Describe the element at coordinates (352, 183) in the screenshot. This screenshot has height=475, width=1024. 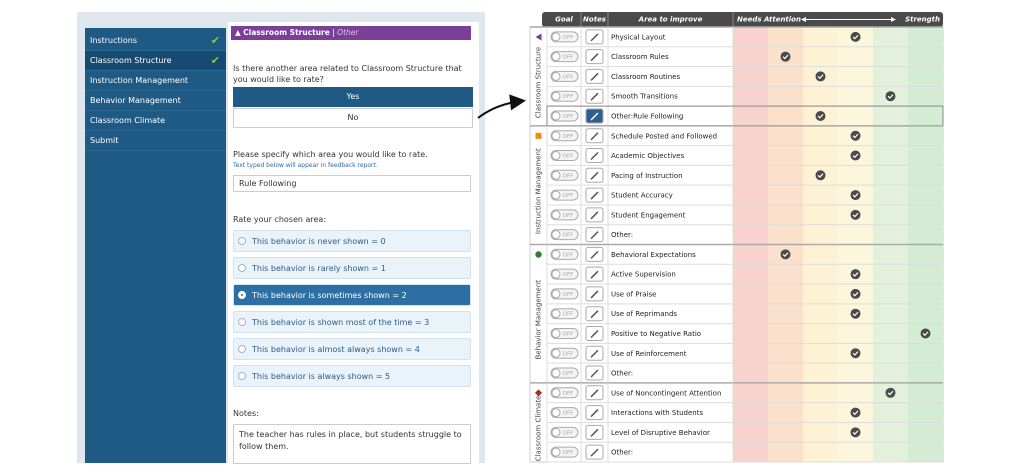
I see `specify-input: Rule Following` at that location.